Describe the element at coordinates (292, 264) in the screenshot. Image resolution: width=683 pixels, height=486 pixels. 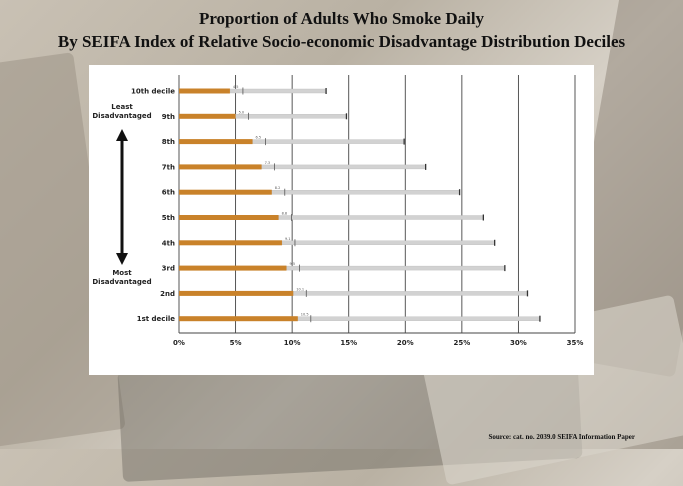
I see `value-label: 9.5` at that location.